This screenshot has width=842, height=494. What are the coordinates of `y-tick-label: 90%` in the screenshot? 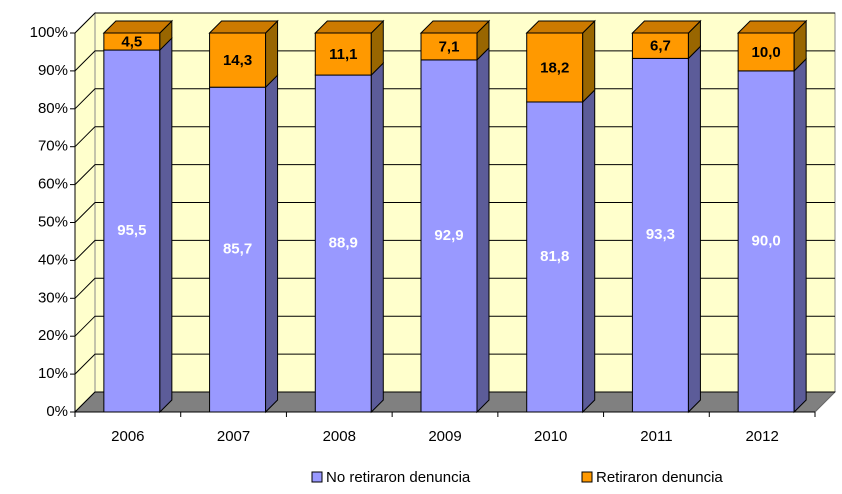 It's located at (53, 70).